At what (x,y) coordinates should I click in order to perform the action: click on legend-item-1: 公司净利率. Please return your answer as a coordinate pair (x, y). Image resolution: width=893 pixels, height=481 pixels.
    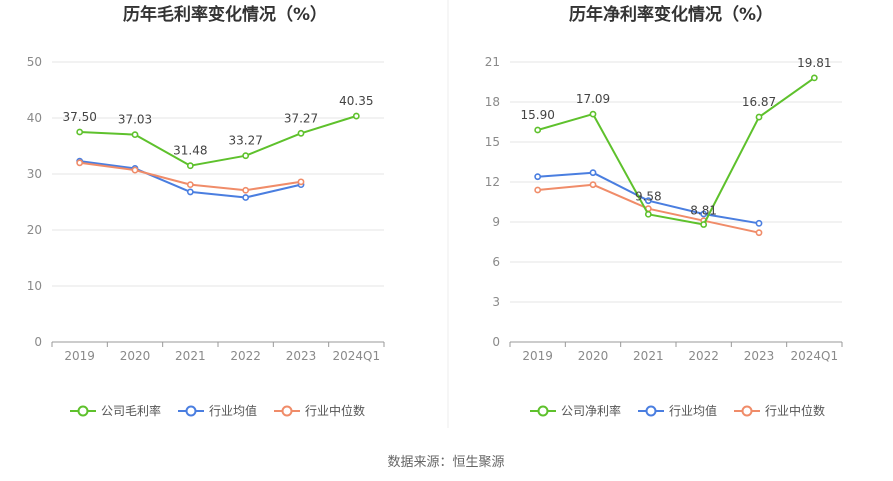
    Looking at the image, I should click on (575, 410).